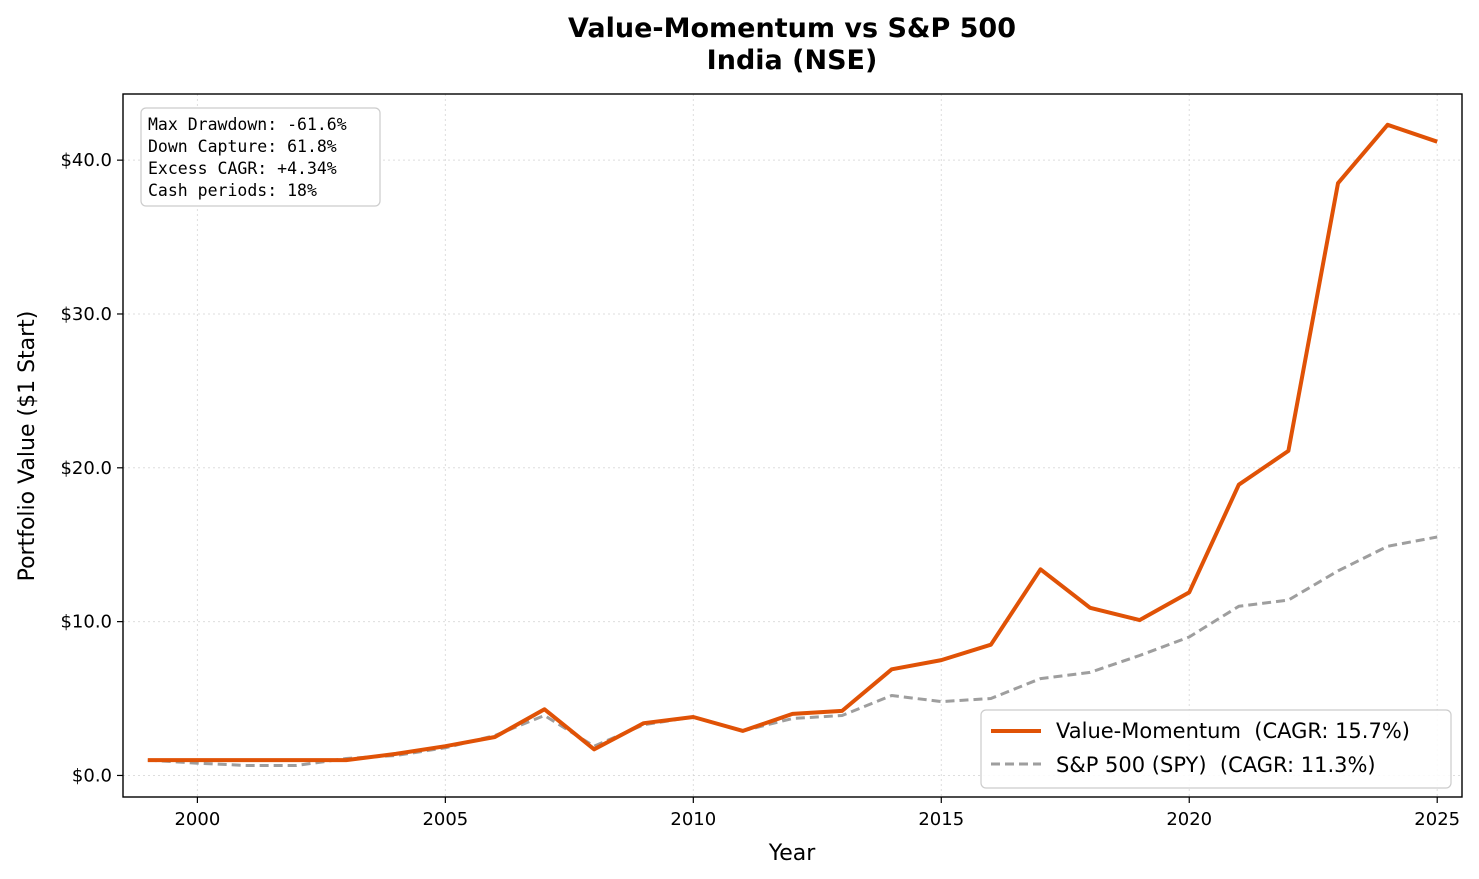 Image resolution: width=1479 pixels, height=879 pixels. I want to click on stats-line-max-drawdown: Max Drawdown: -61.6%, so click(247, 124).